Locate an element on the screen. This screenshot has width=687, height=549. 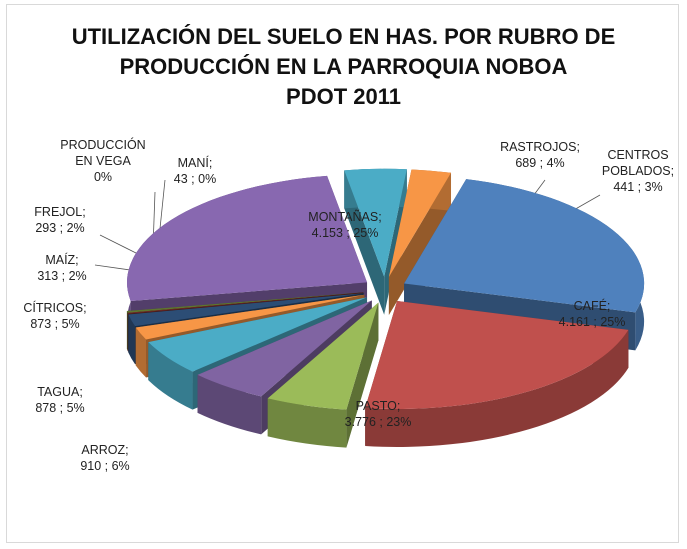
category-label: CÍTRICOS; is located at coordinates (55, 308).